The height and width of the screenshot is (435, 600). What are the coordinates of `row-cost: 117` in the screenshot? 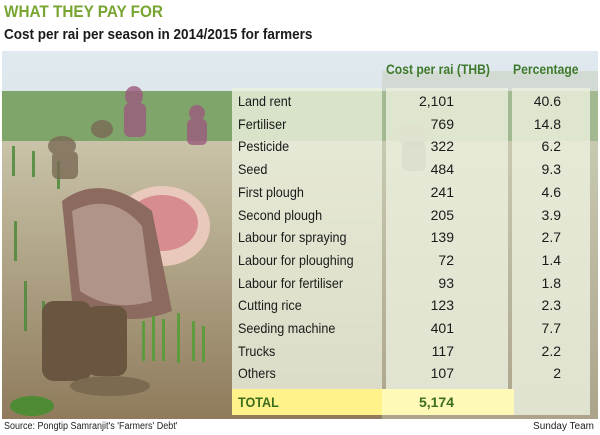 It's located at (442, 350).